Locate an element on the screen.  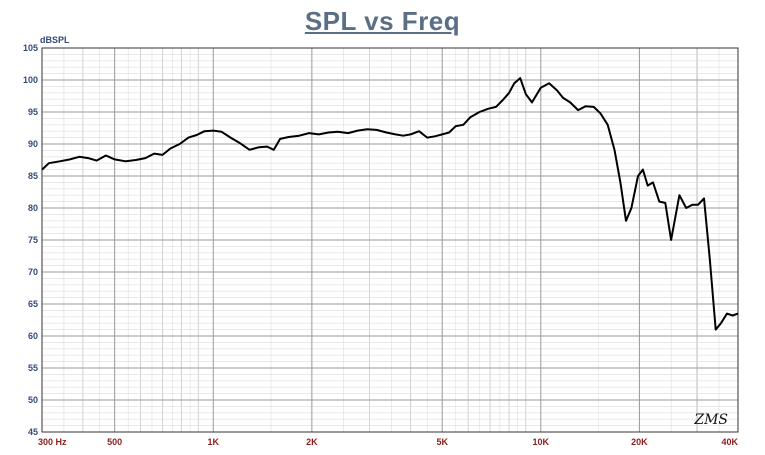
x-tick-label: 20K is located at coordinates (639, 442).